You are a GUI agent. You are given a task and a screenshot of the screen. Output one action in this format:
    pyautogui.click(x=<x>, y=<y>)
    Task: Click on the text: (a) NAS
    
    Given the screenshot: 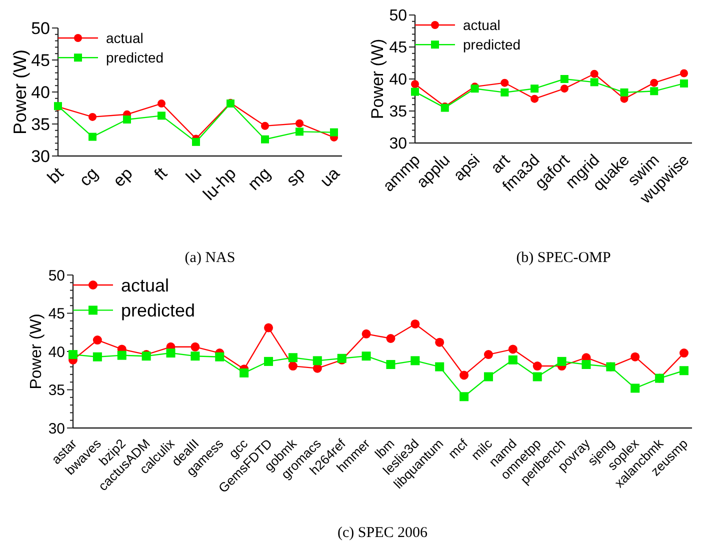 What is the action you would take?
    pyautogui.click(x=210, y=258)
    